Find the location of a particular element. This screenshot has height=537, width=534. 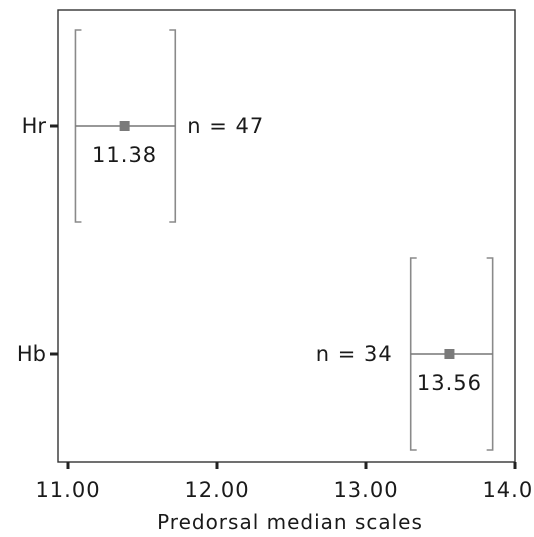

x-tick-label: 11.00 is located at coordinates (67, 490).